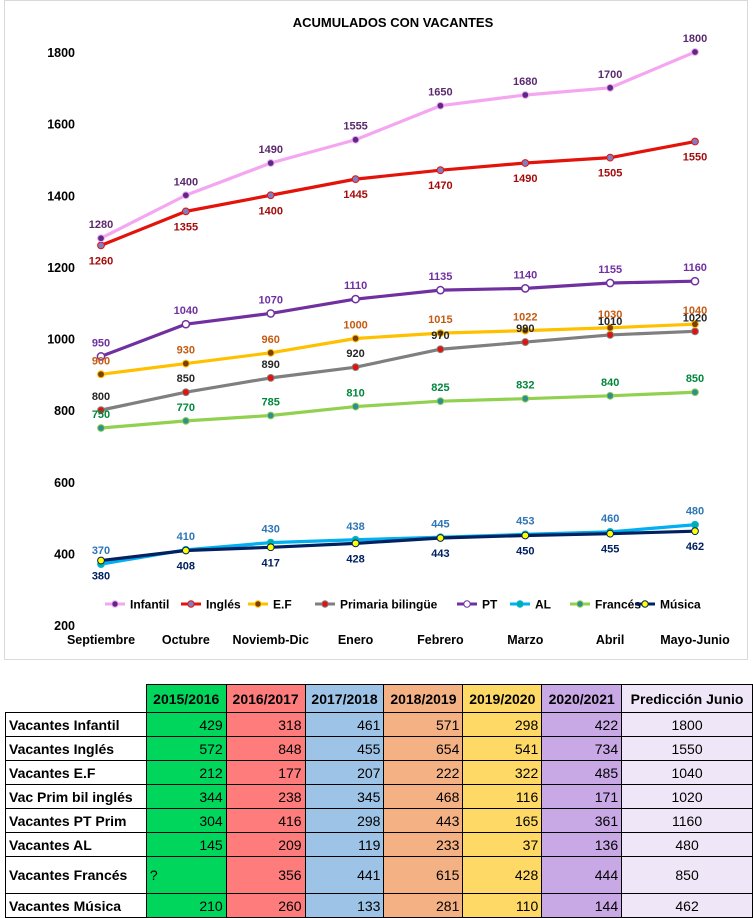  What do you see at coordinates (440, 93) in the screenshot?
I see `data-label: 1650` at bounding box center [440, 93].